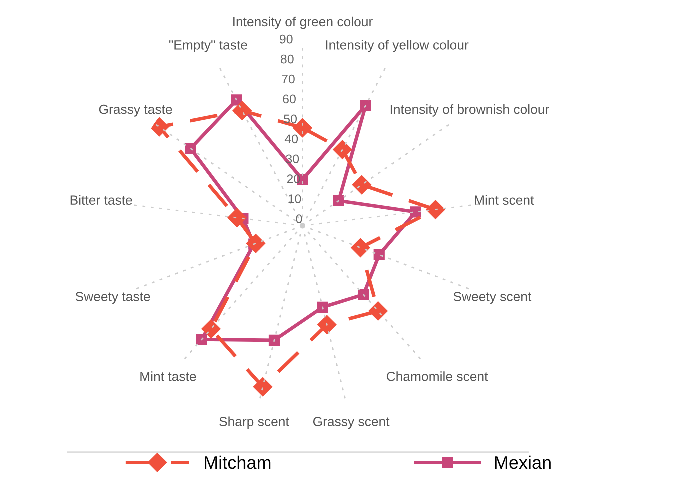  I want to click on spoke-label: Sweety scent, so click(493, 298).